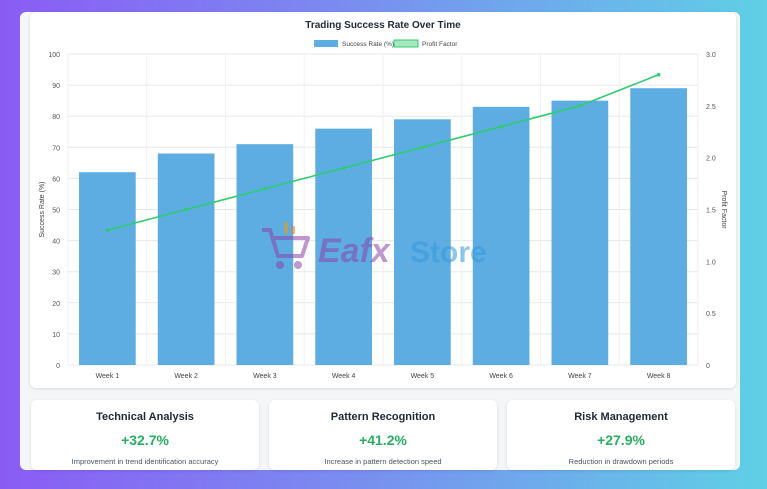 Image resolution: width=767 pixels, height=489 pixels. I want to click on y-tick-label: 50, so click(56, 211).